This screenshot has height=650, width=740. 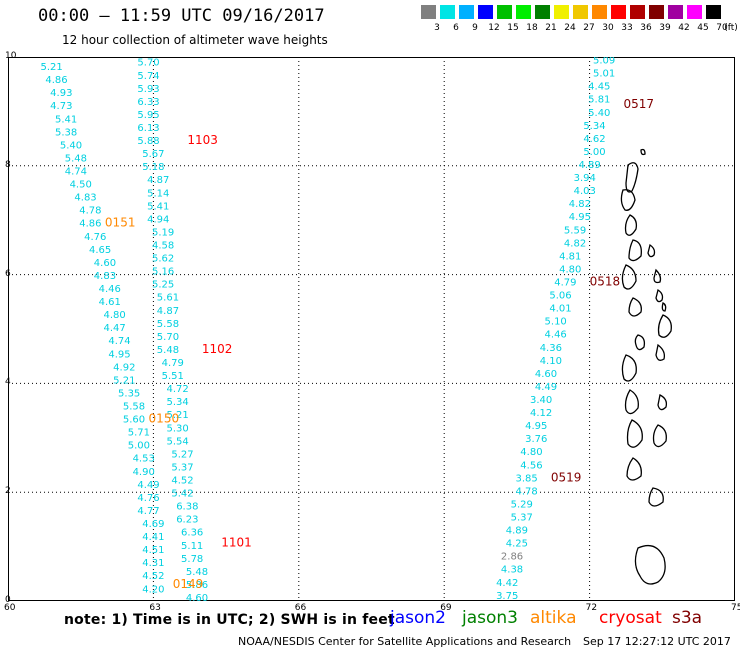 What do you see at coordinates (456, 28) in the screenshot?
I see `scale-label: 6` at bounding box center [456, 28].